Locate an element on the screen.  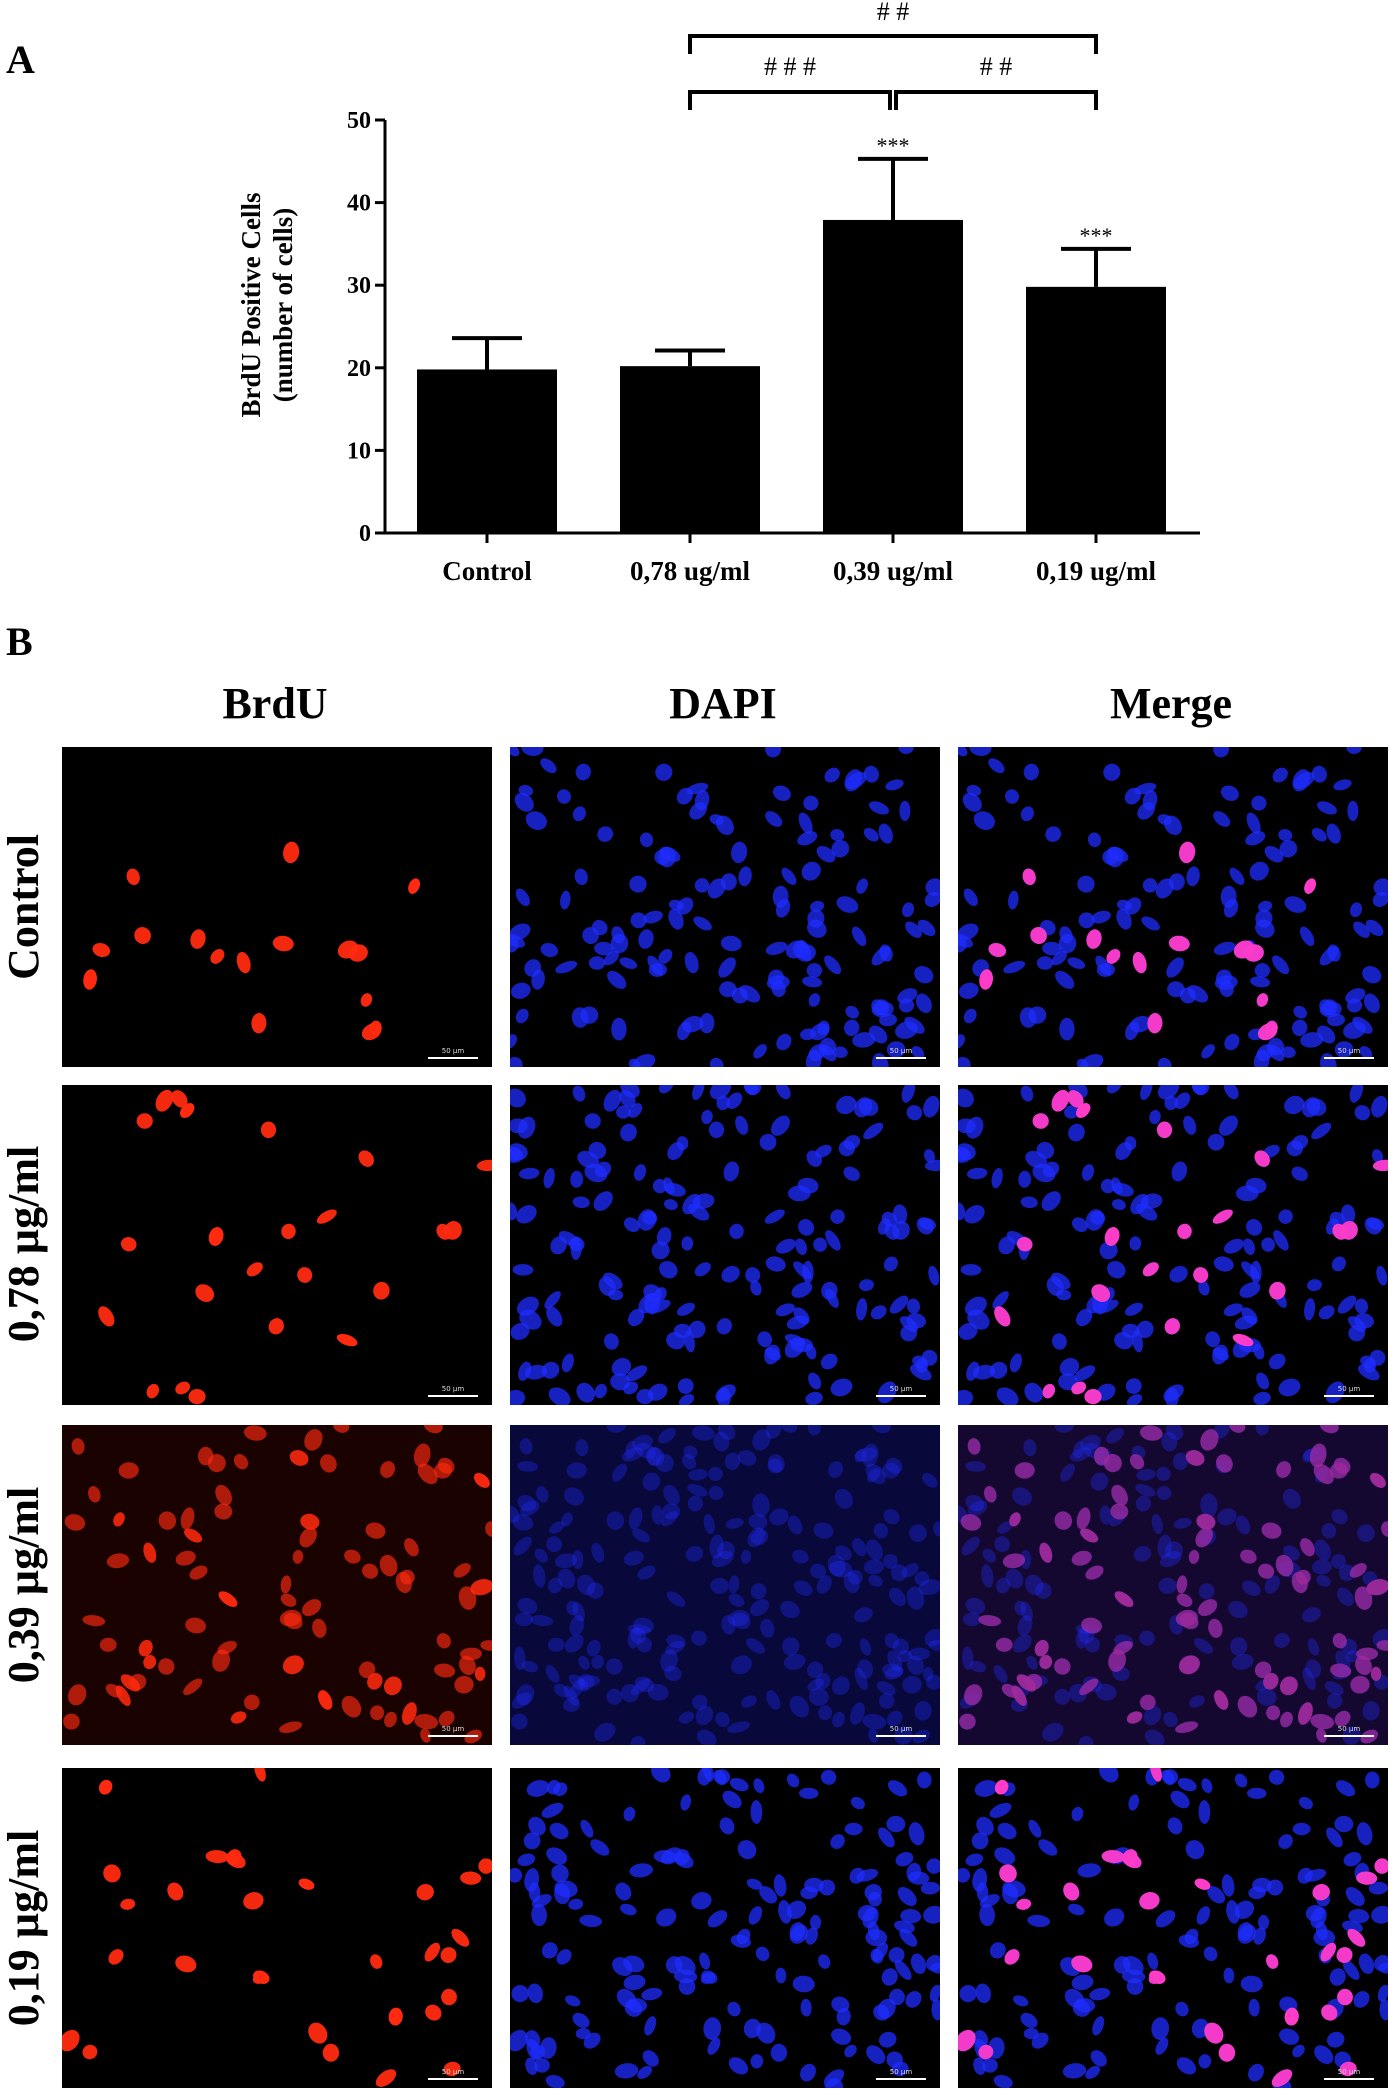
micrograph-0-78-merge: 50 µm is located at coordinates (1173, 1245).